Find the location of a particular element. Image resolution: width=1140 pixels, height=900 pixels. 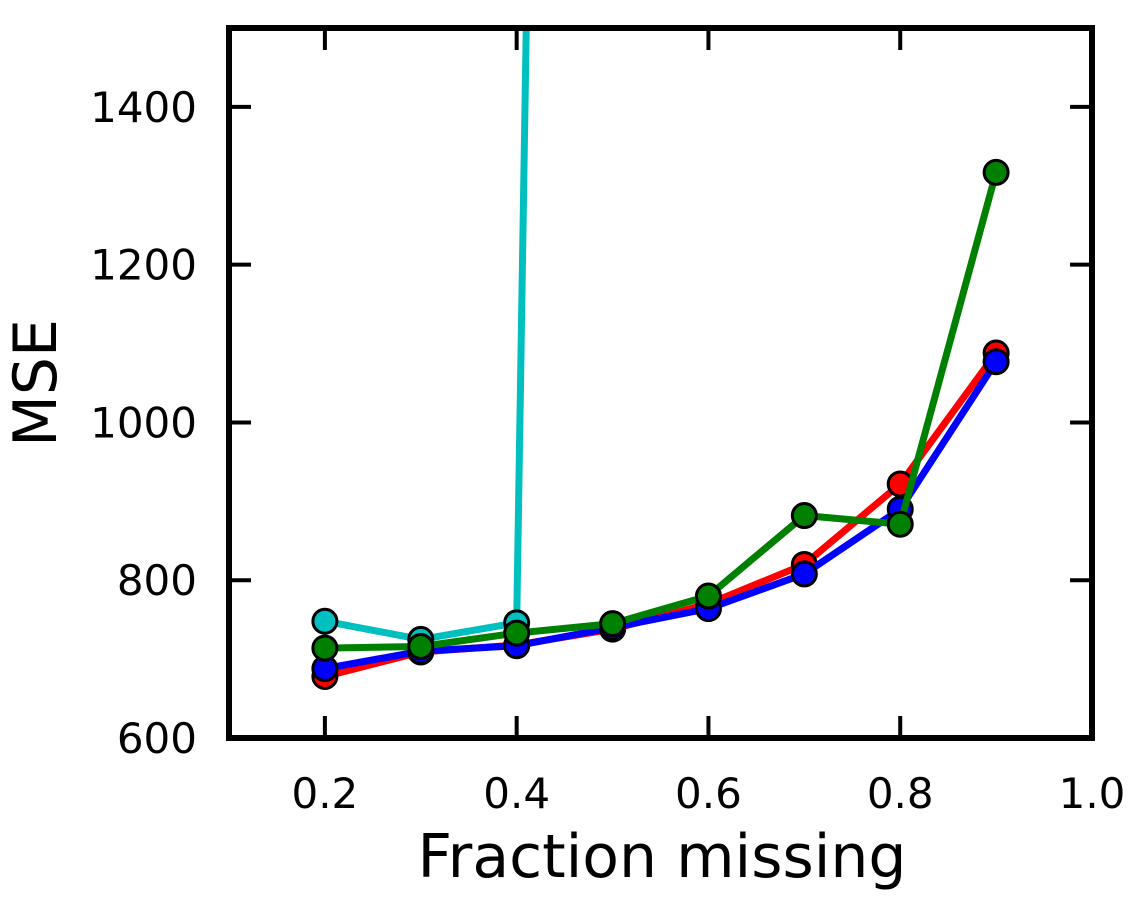

x-tick-label: 1.0 is located at coordinates (1092, 793).